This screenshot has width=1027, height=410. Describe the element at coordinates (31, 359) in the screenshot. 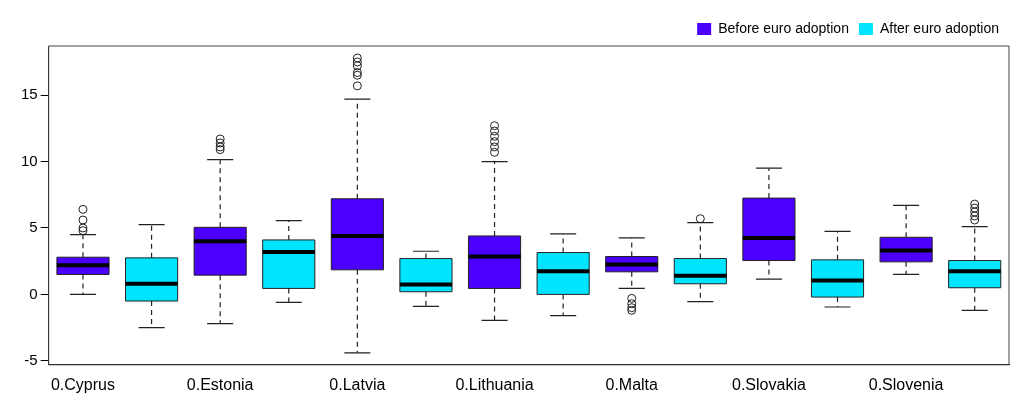

I see `y-tick-label: -5` at that location.